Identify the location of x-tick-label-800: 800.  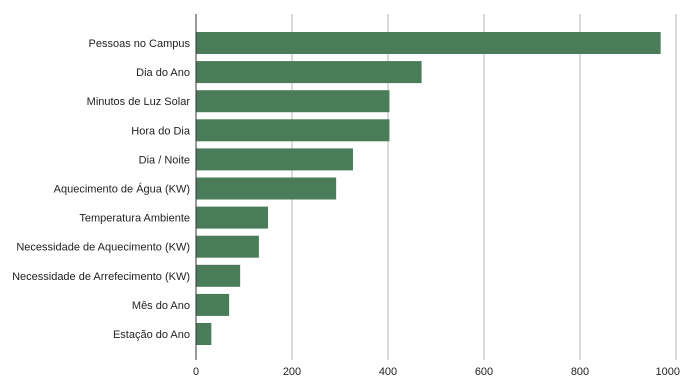
(580, 372).